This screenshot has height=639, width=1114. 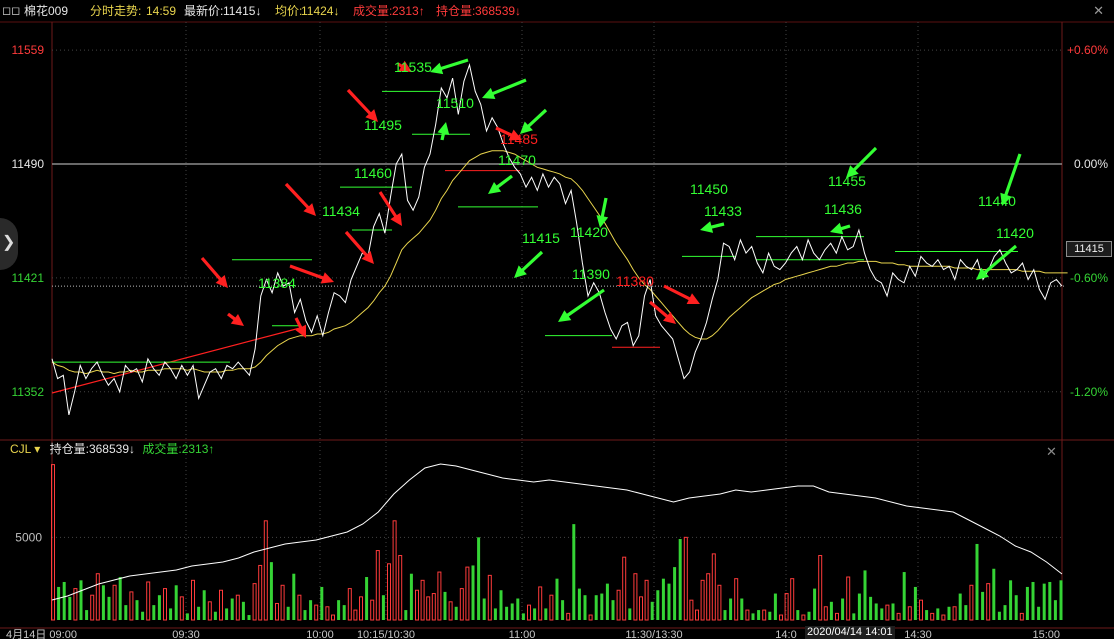 What do you see at coordinates (1051, 451) in the screenshot?
I see `close-panel-icon: ✕` at bounding box center [1051, 451].